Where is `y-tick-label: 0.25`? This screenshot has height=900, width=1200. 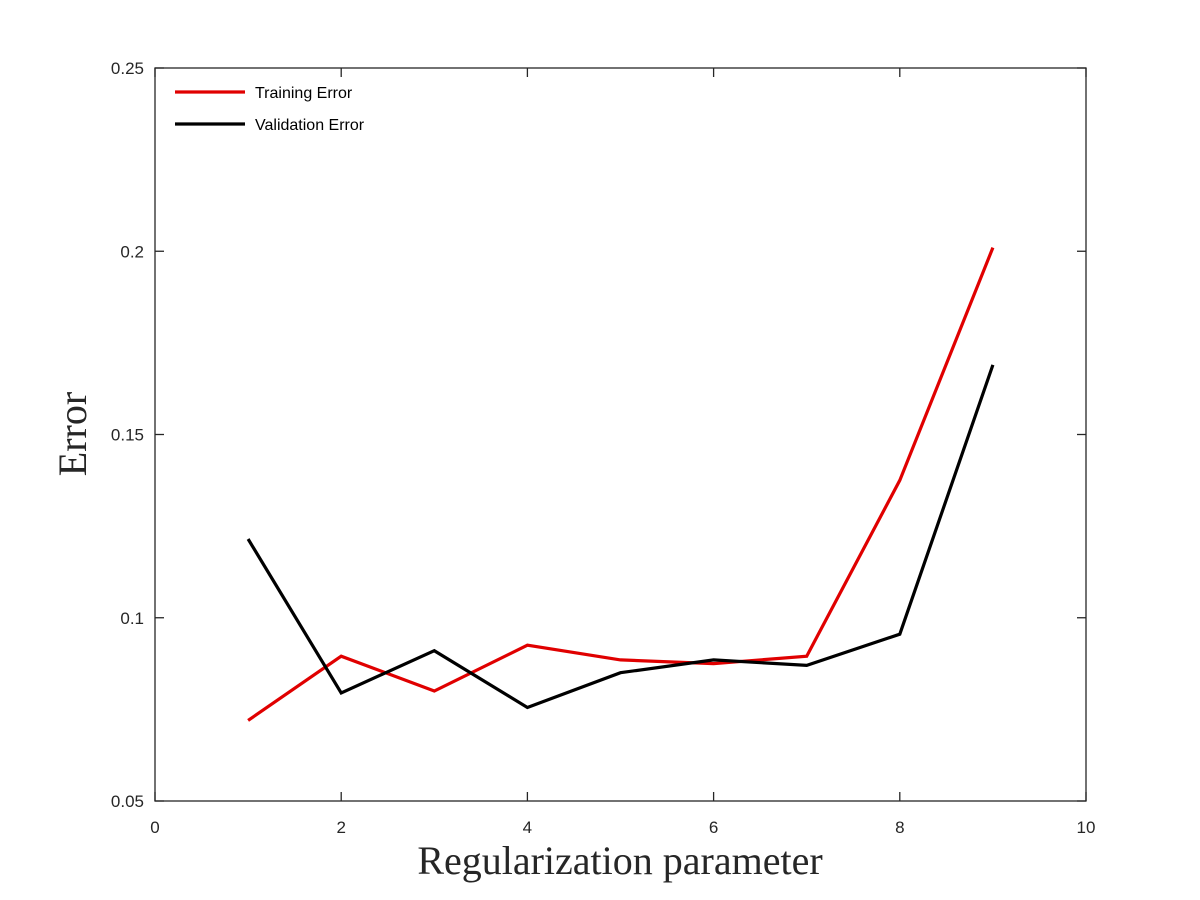 y-tick-label: 0.25 is located at coordinates (127, 68).